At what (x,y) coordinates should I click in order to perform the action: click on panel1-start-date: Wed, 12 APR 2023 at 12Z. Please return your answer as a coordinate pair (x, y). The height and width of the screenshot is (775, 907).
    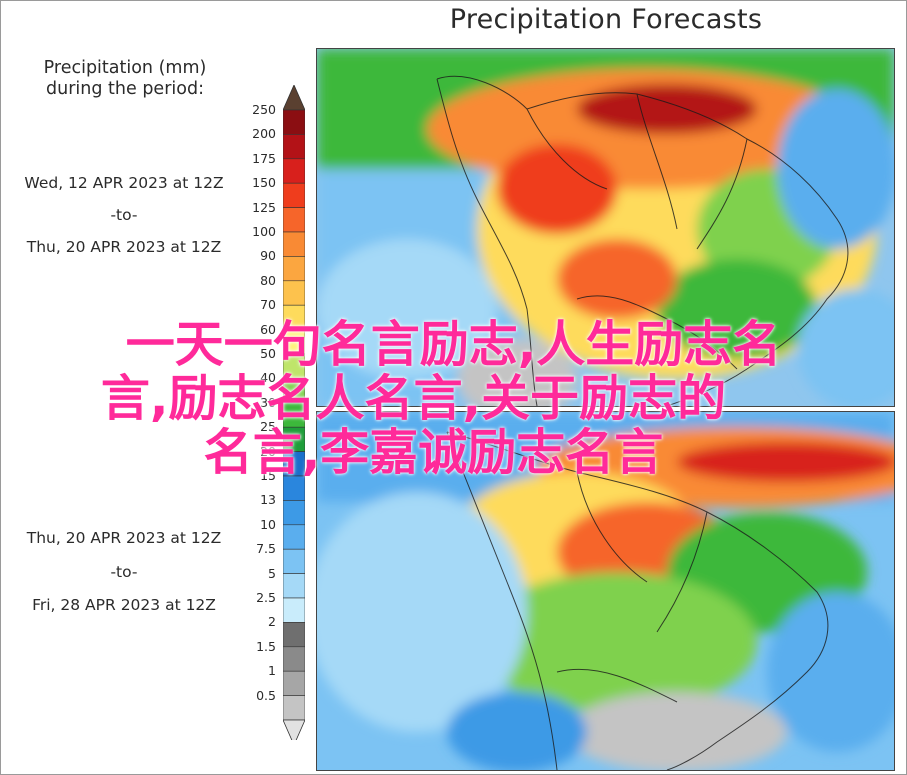
    Looking at the image, I should click on (124, 183).